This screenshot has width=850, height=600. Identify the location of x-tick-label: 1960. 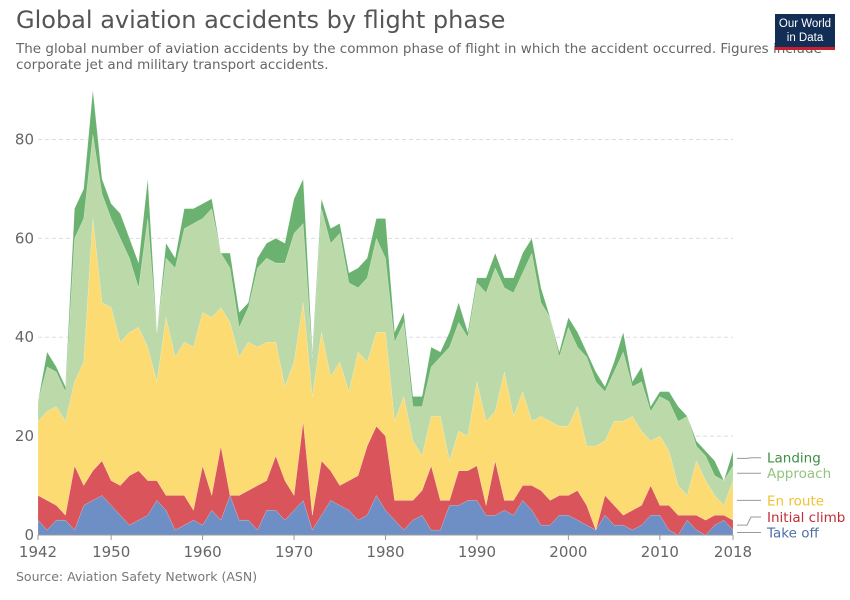
(203, 552).